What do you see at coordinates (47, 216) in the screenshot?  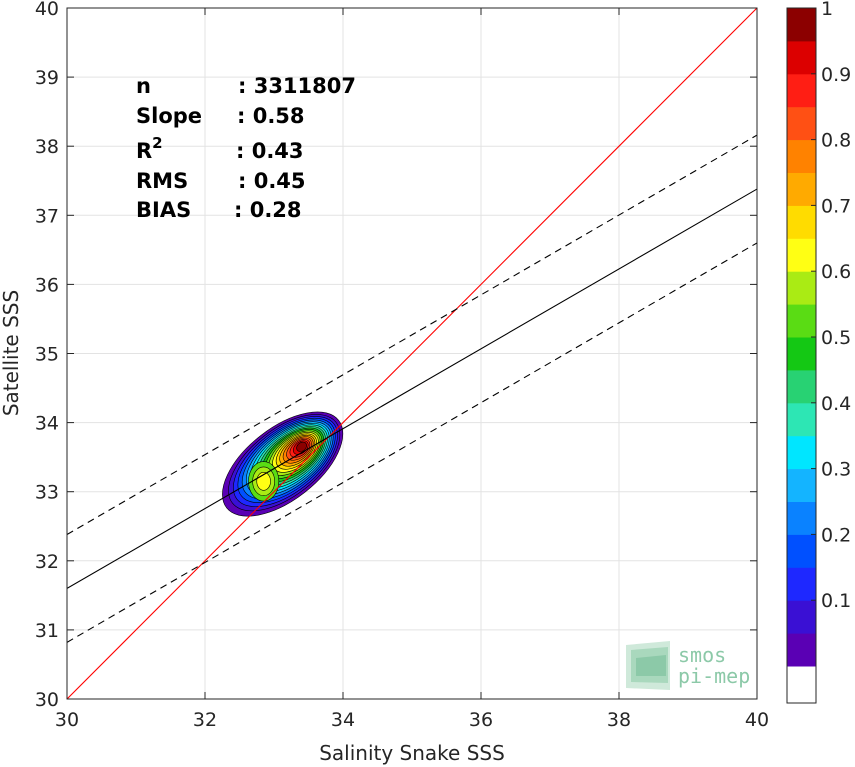 I see `y-tick-label: 37` at bounding box center [47, 216].